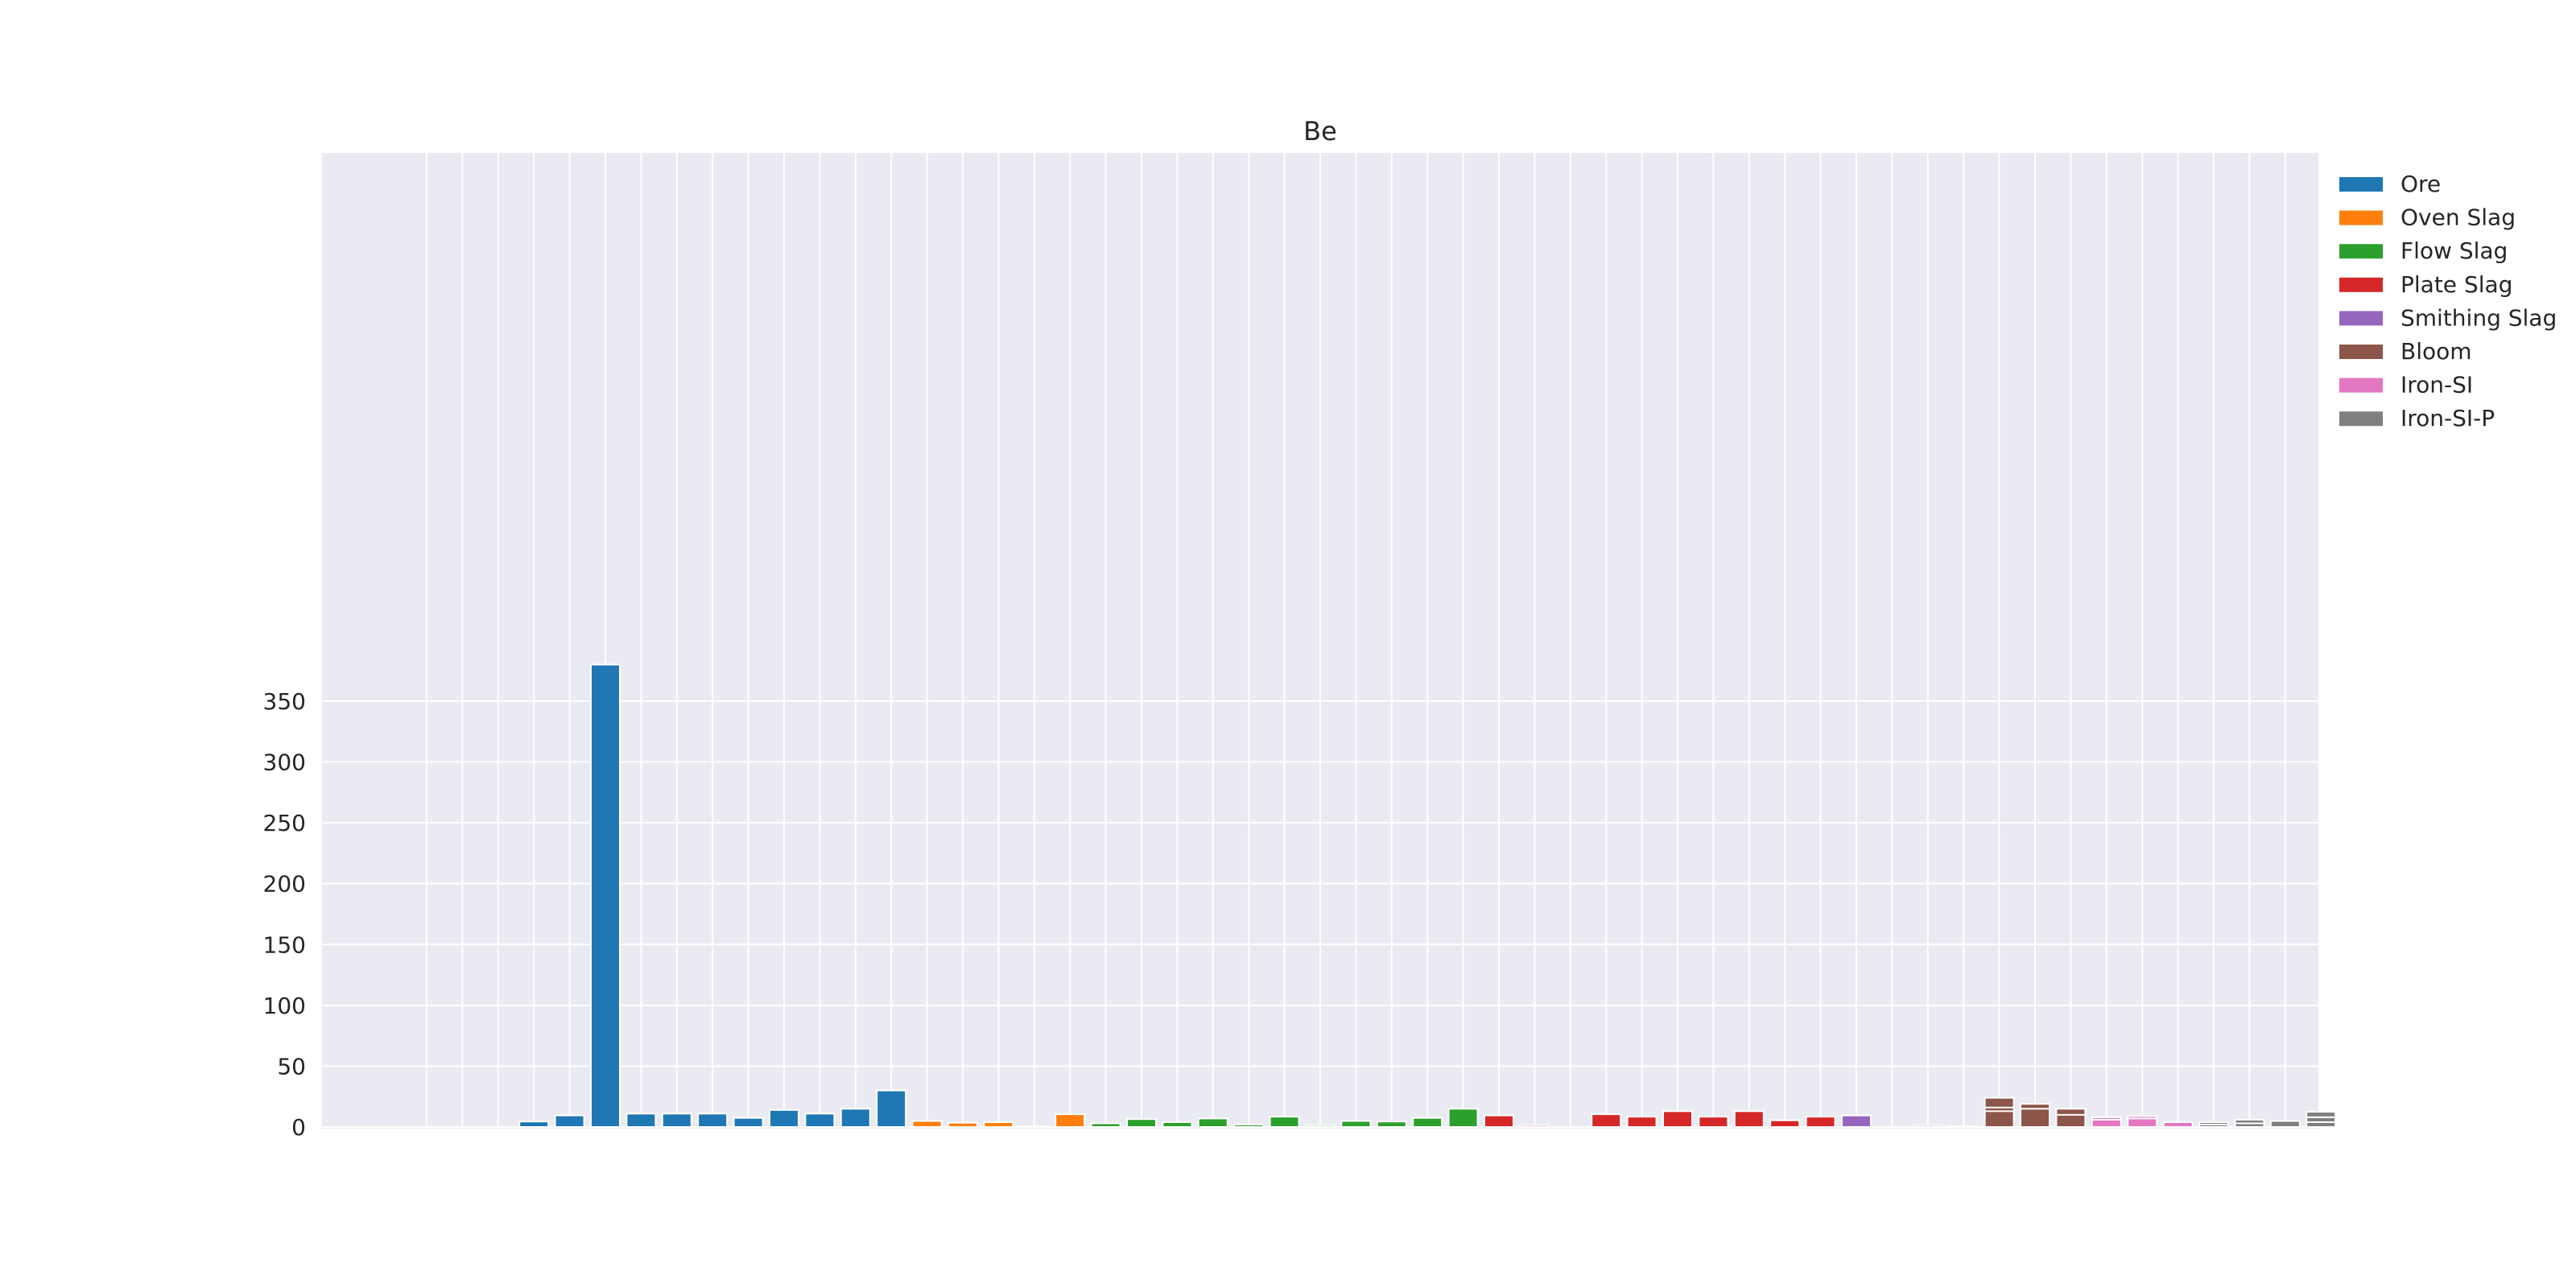 The width and height of the screenshot is (2576, 1288). I want to click on y-tick-label: 300, so click(284, 762).